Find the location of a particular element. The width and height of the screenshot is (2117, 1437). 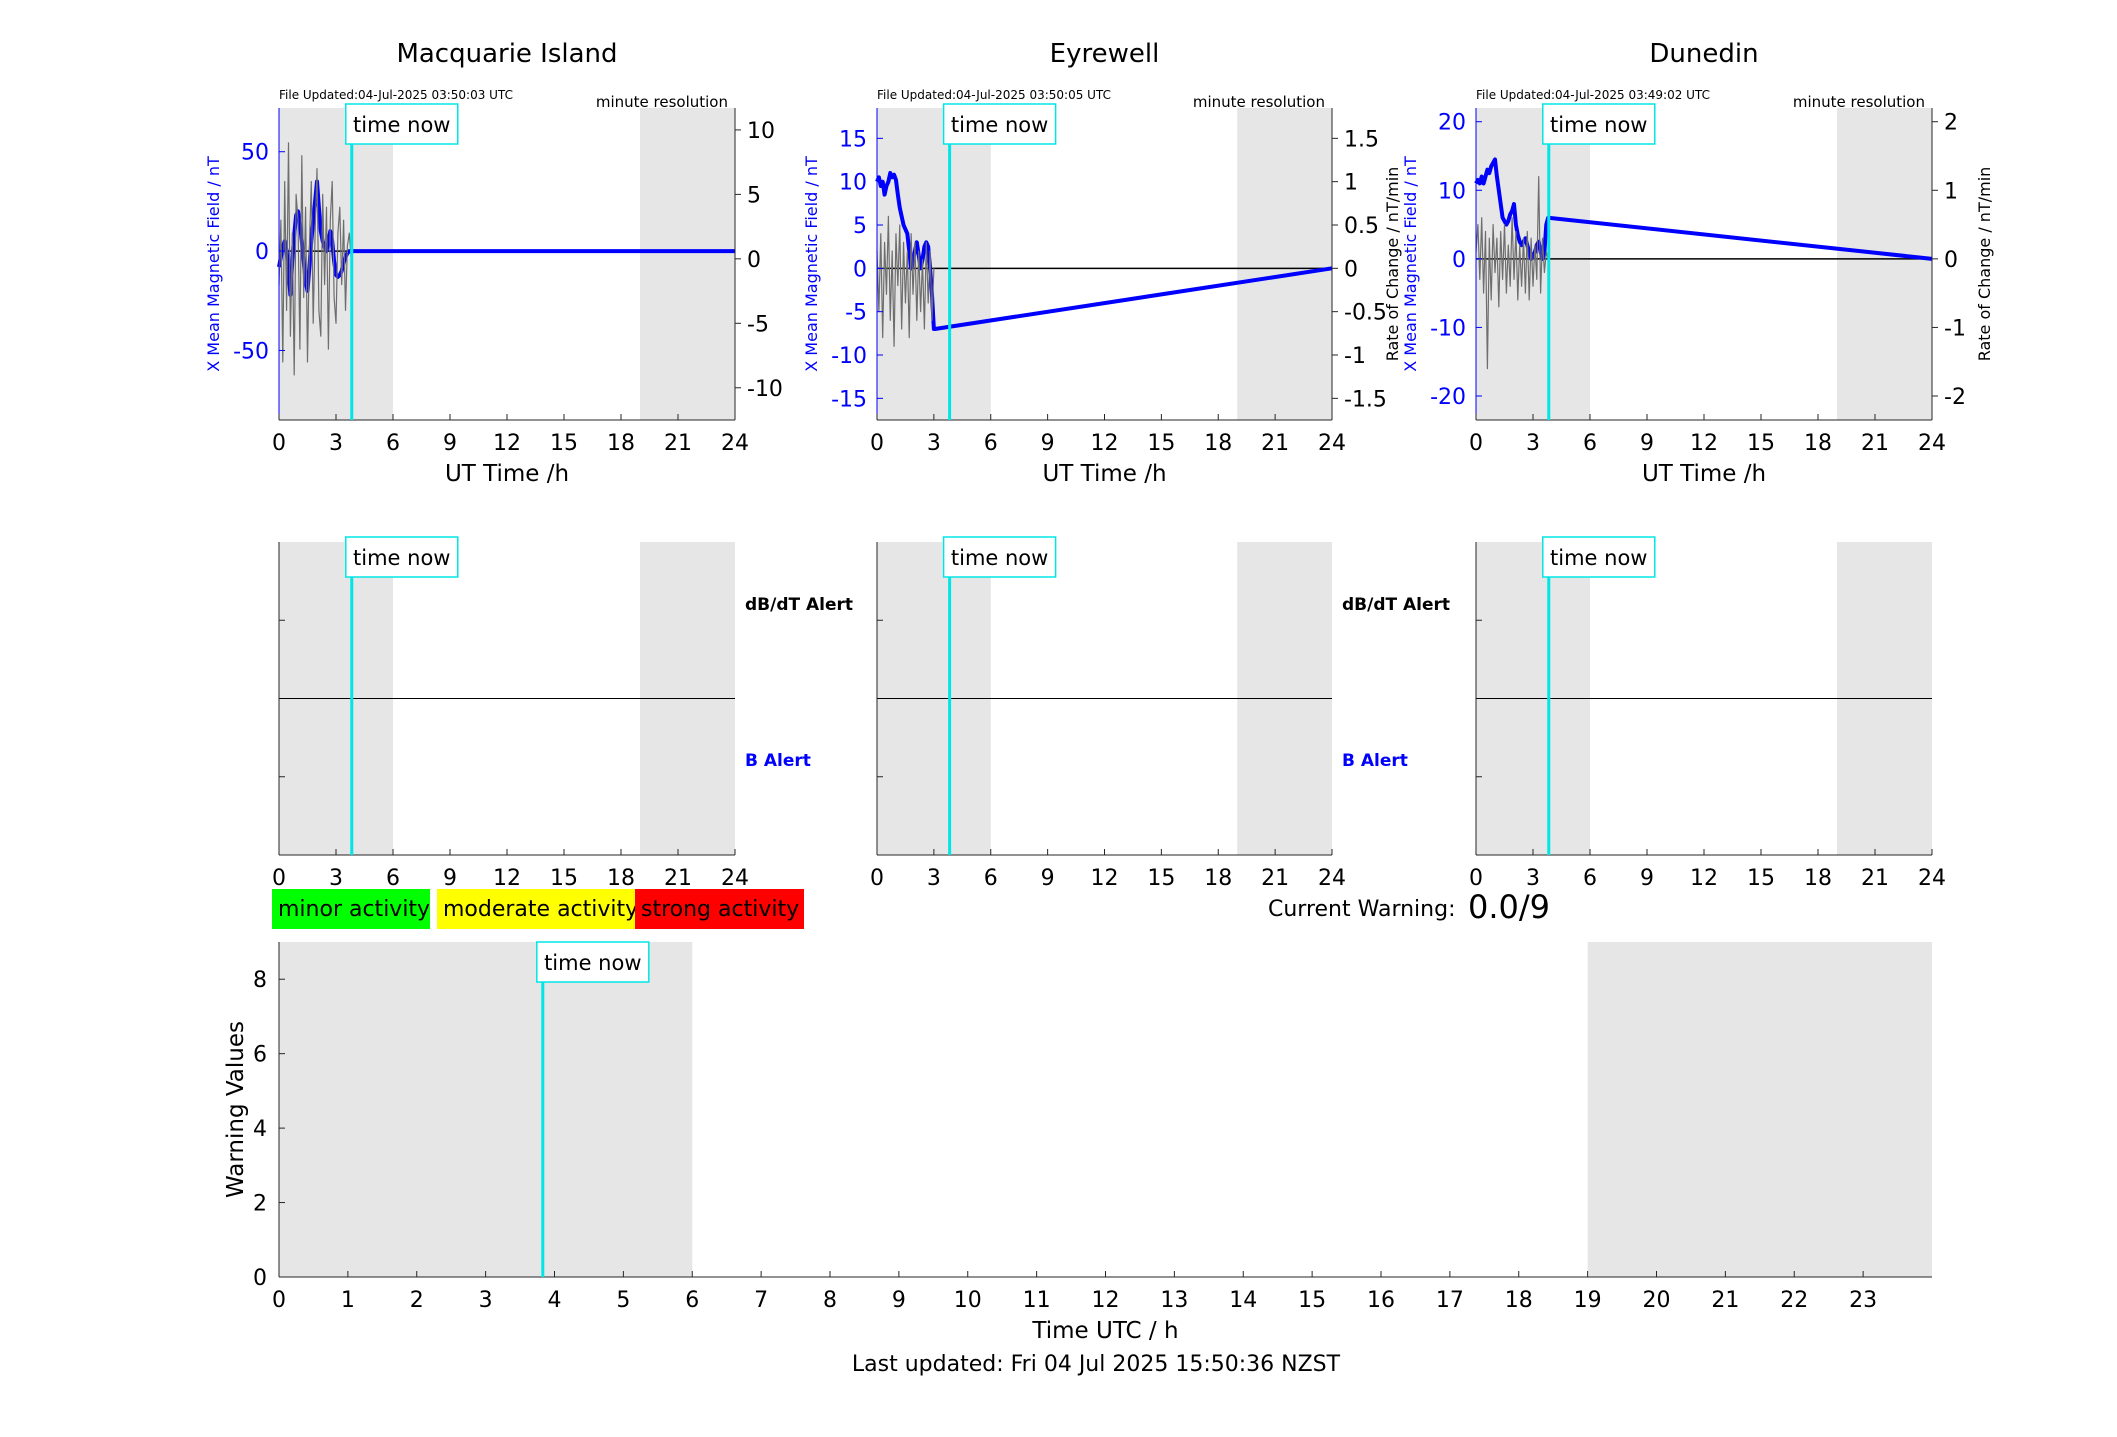

y-tick-label-left: 5 is located at coordinates (860, 226).